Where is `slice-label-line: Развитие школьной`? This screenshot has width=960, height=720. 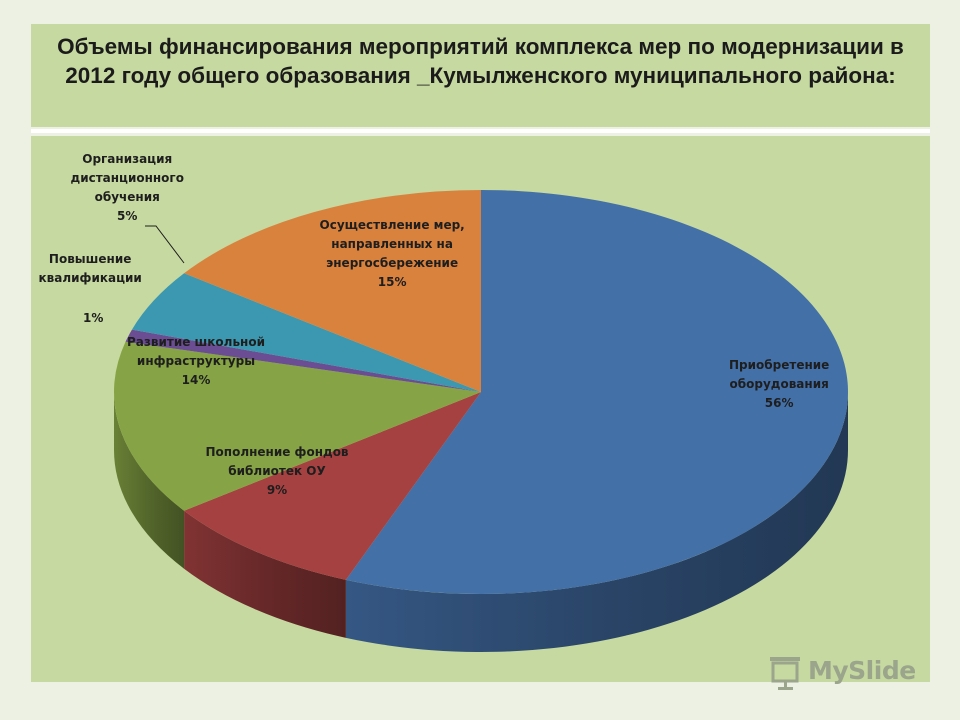
slice-label-line: Развитие школьной is located at coordinates (196, 342).